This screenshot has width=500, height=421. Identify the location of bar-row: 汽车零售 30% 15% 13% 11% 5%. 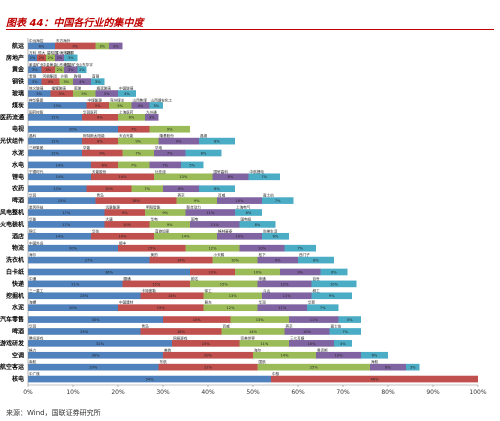
(180, 320).